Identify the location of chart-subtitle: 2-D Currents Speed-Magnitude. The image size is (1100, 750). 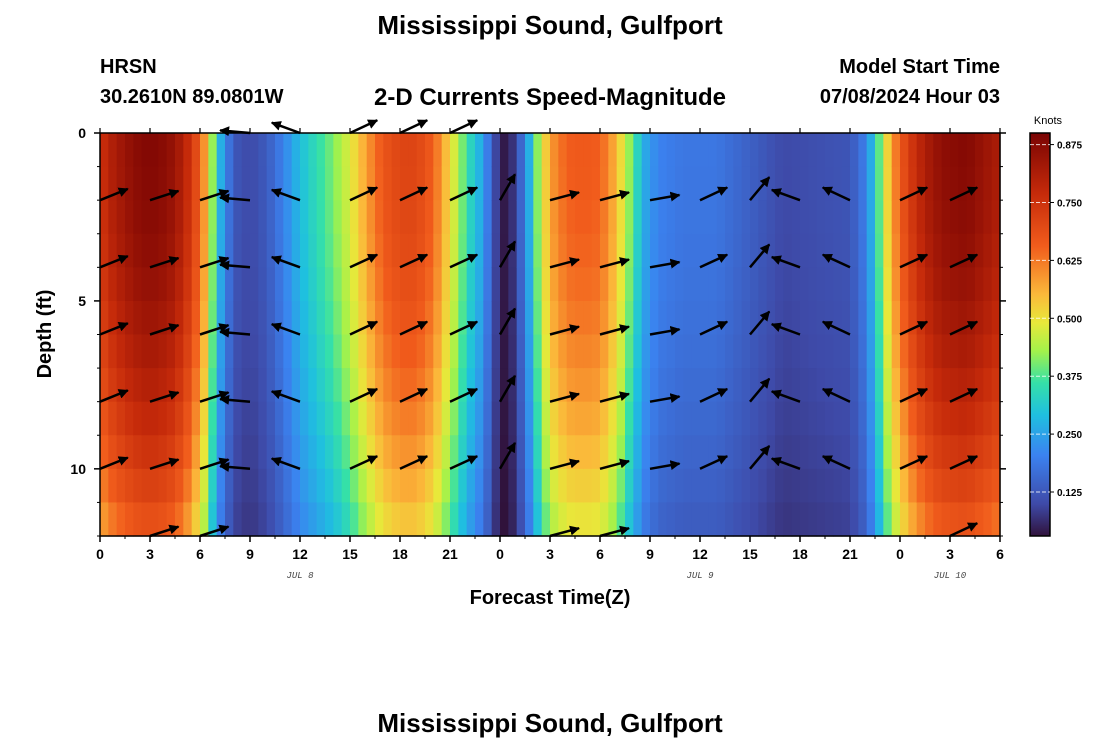
(550, 97).